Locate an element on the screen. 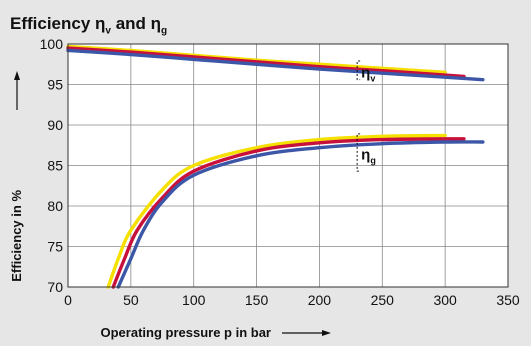  group-label-sub: g is located at coordinates (373, 161).